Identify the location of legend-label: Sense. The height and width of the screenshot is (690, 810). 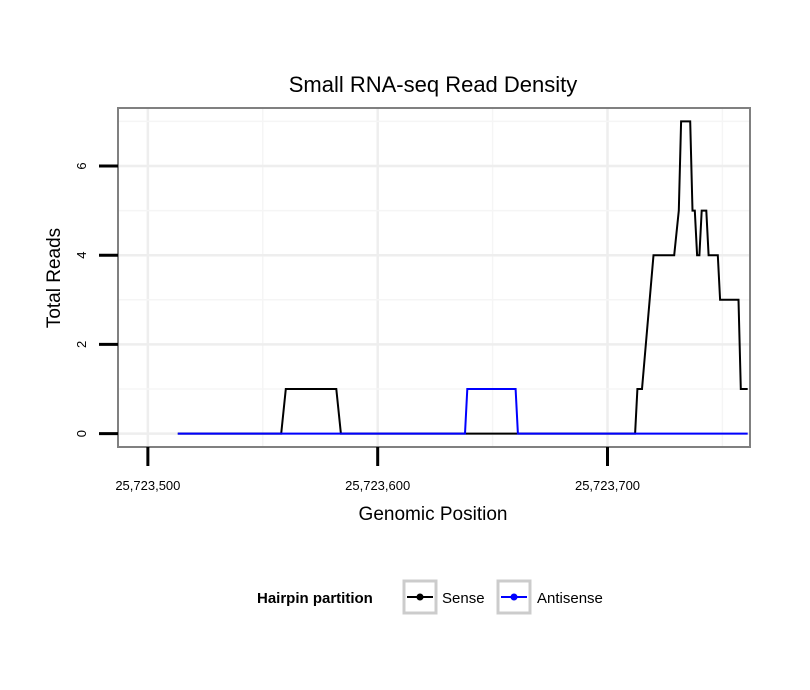
(463, 598).